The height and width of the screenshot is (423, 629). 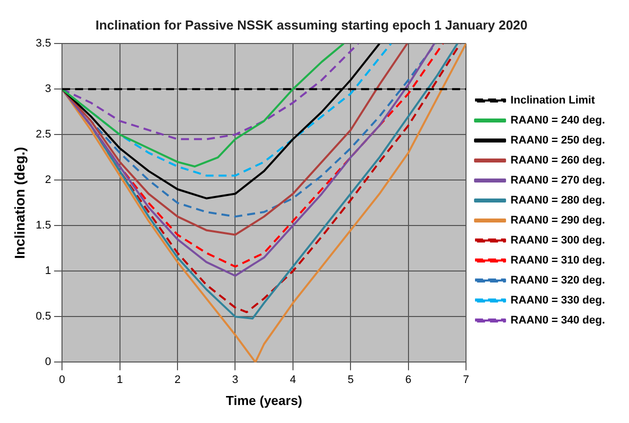 I want to click on x-tick-label: 2, so click(x=177, y=380).